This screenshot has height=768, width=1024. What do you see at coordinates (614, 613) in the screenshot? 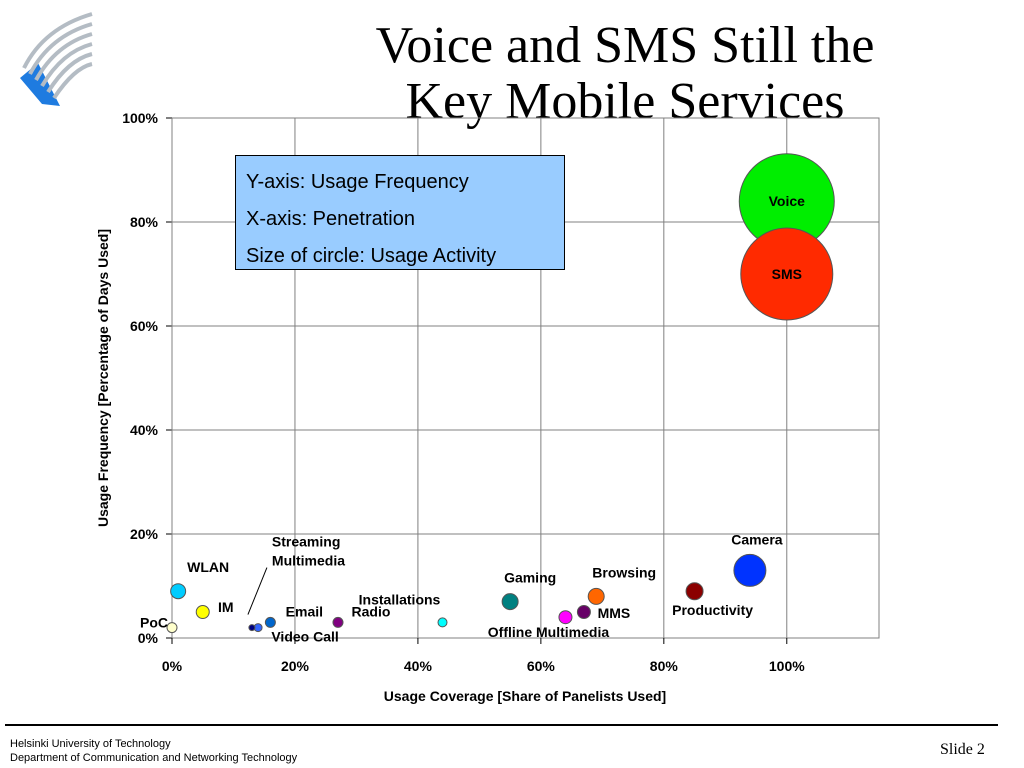
I see `label-mms: MMS` at bounding box center [614, 613].